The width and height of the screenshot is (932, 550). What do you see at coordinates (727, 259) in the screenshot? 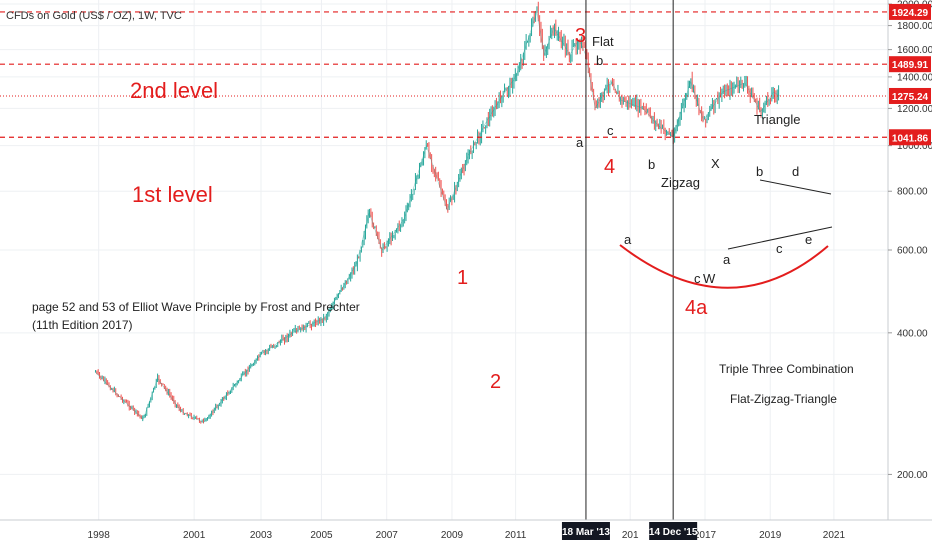
I see `triangle-a-label: a` at bounding box center [727, 259].